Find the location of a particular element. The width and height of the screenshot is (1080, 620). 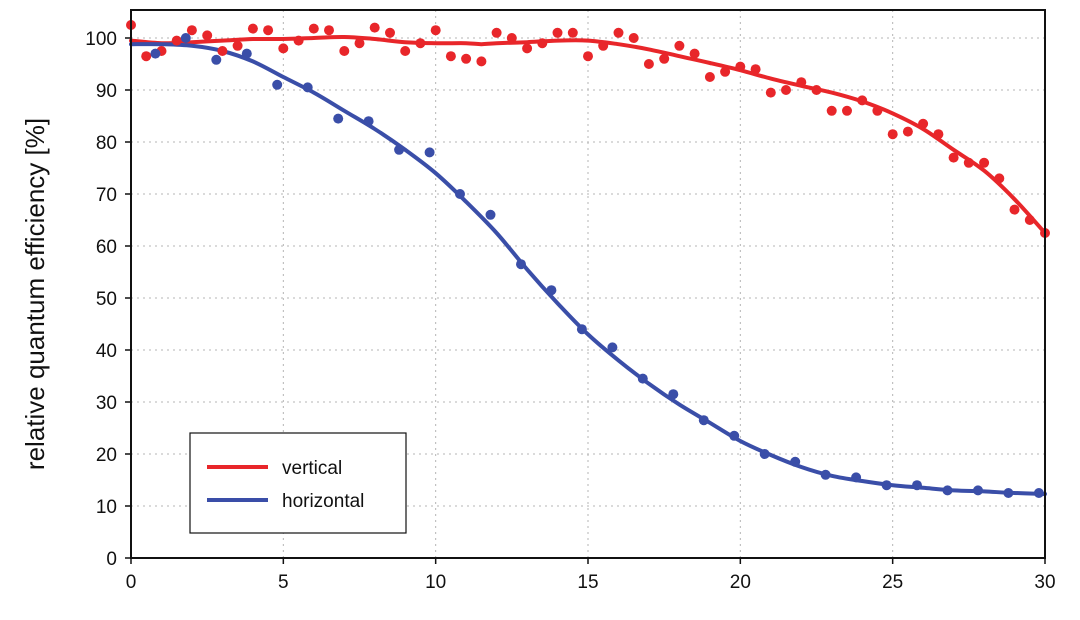

y-tick-label: 30 is located at coordinates (106, 403).